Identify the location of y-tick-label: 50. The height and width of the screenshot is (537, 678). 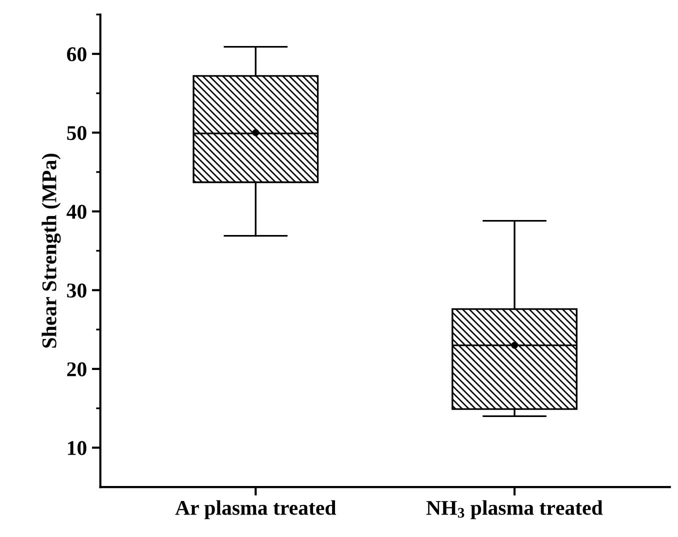
(76, 133).